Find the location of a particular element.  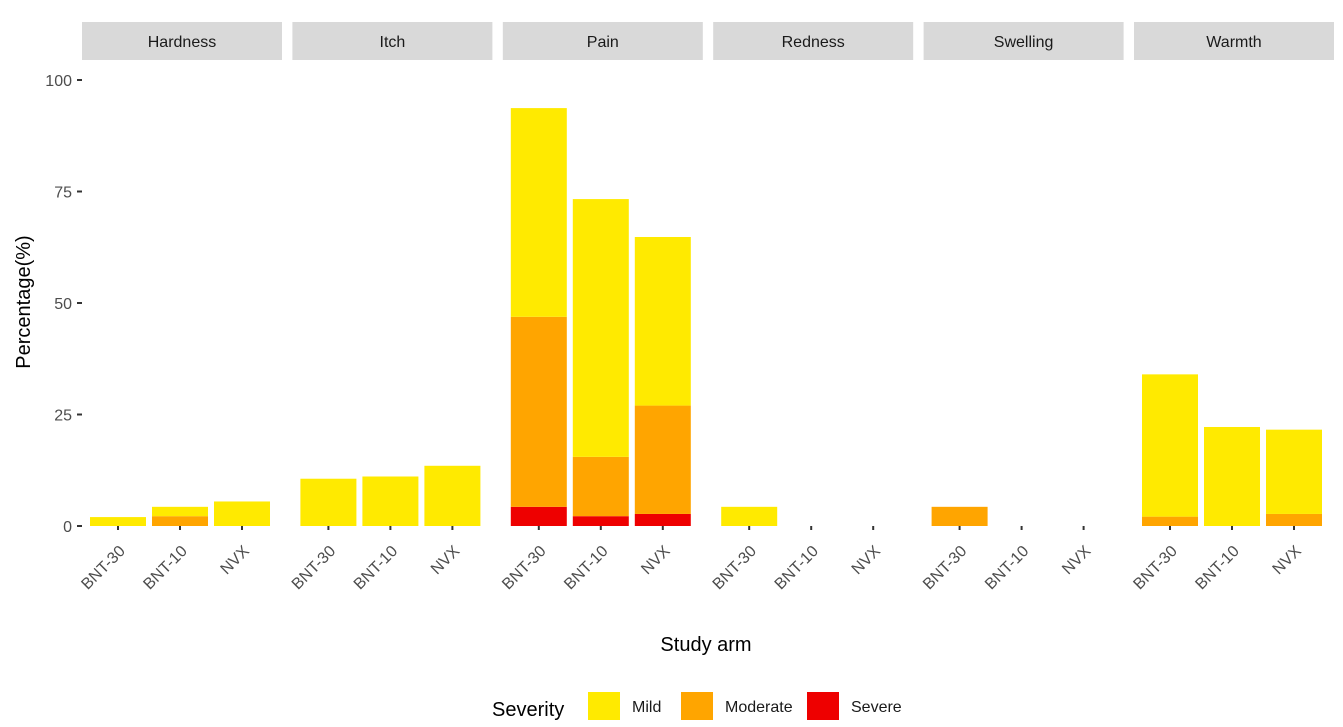

y-tick-label: 75 is located at coordinates (63, 193).